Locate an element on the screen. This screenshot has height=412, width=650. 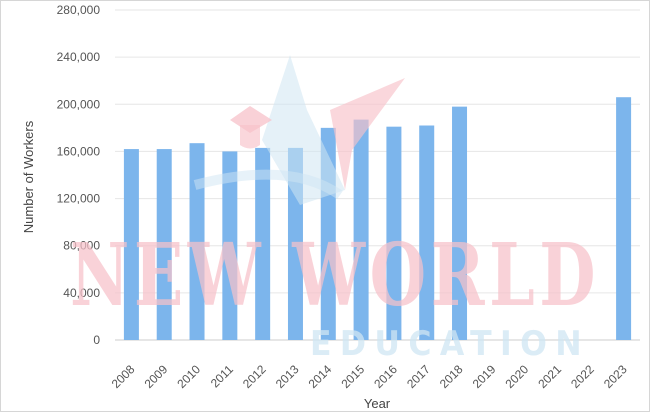
x-tick-label: 2019 is located at coordinates (484, 376).